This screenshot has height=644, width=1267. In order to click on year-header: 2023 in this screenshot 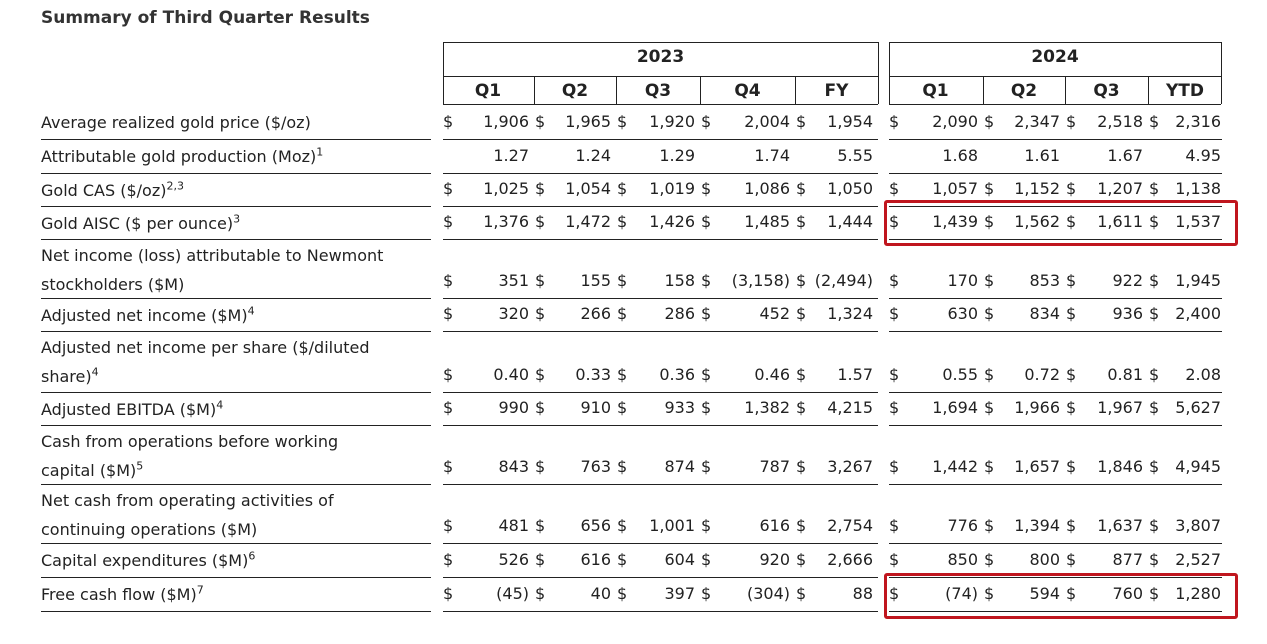, I will do `click(660, 57)`.